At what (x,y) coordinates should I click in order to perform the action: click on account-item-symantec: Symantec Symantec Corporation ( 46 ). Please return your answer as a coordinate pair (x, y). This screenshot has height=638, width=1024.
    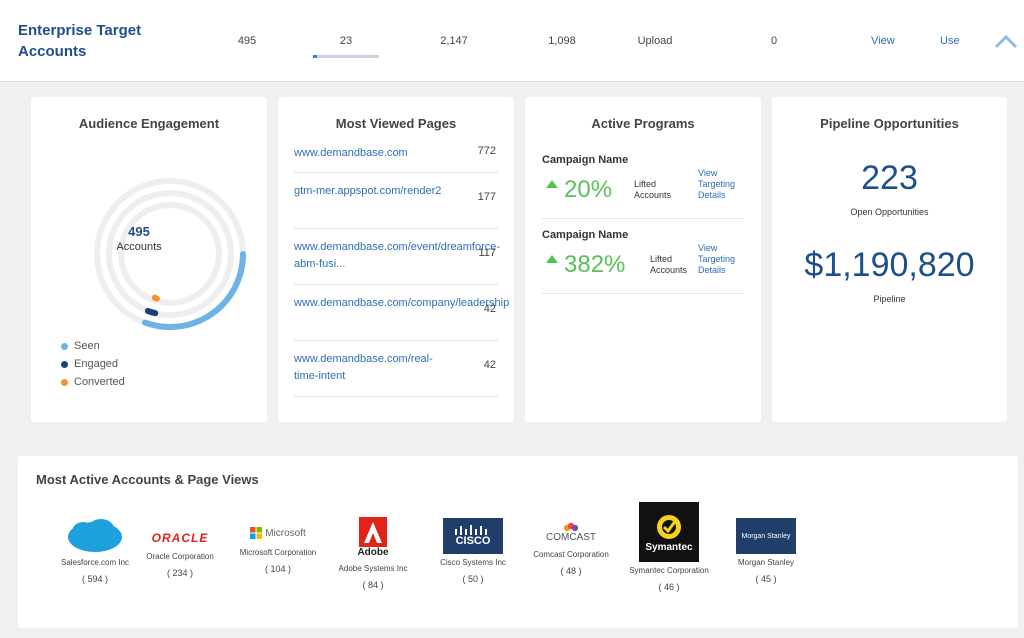
    Looking at the image, I should click on (669, 547).